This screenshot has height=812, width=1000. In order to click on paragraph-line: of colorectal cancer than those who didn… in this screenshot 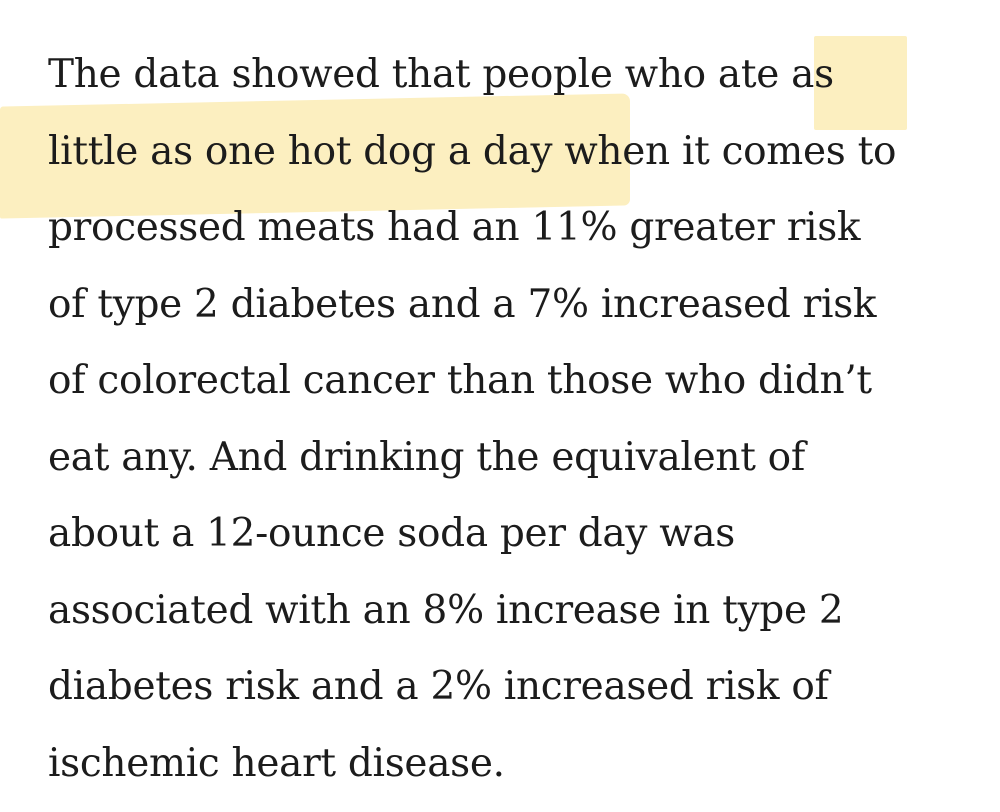, I will do `click(460, 380)`.